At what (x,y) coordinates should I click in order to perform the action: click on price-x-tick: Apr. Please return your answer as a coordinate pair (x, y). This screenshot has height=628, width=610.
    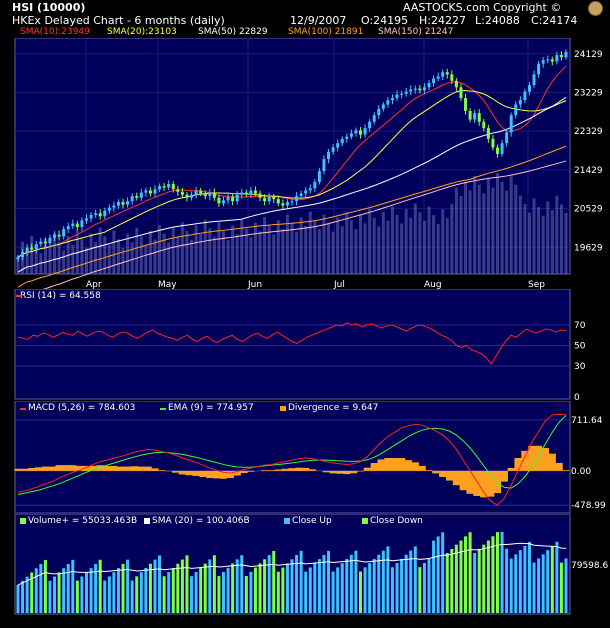
    Looking at the image, I should click on (94, 285).